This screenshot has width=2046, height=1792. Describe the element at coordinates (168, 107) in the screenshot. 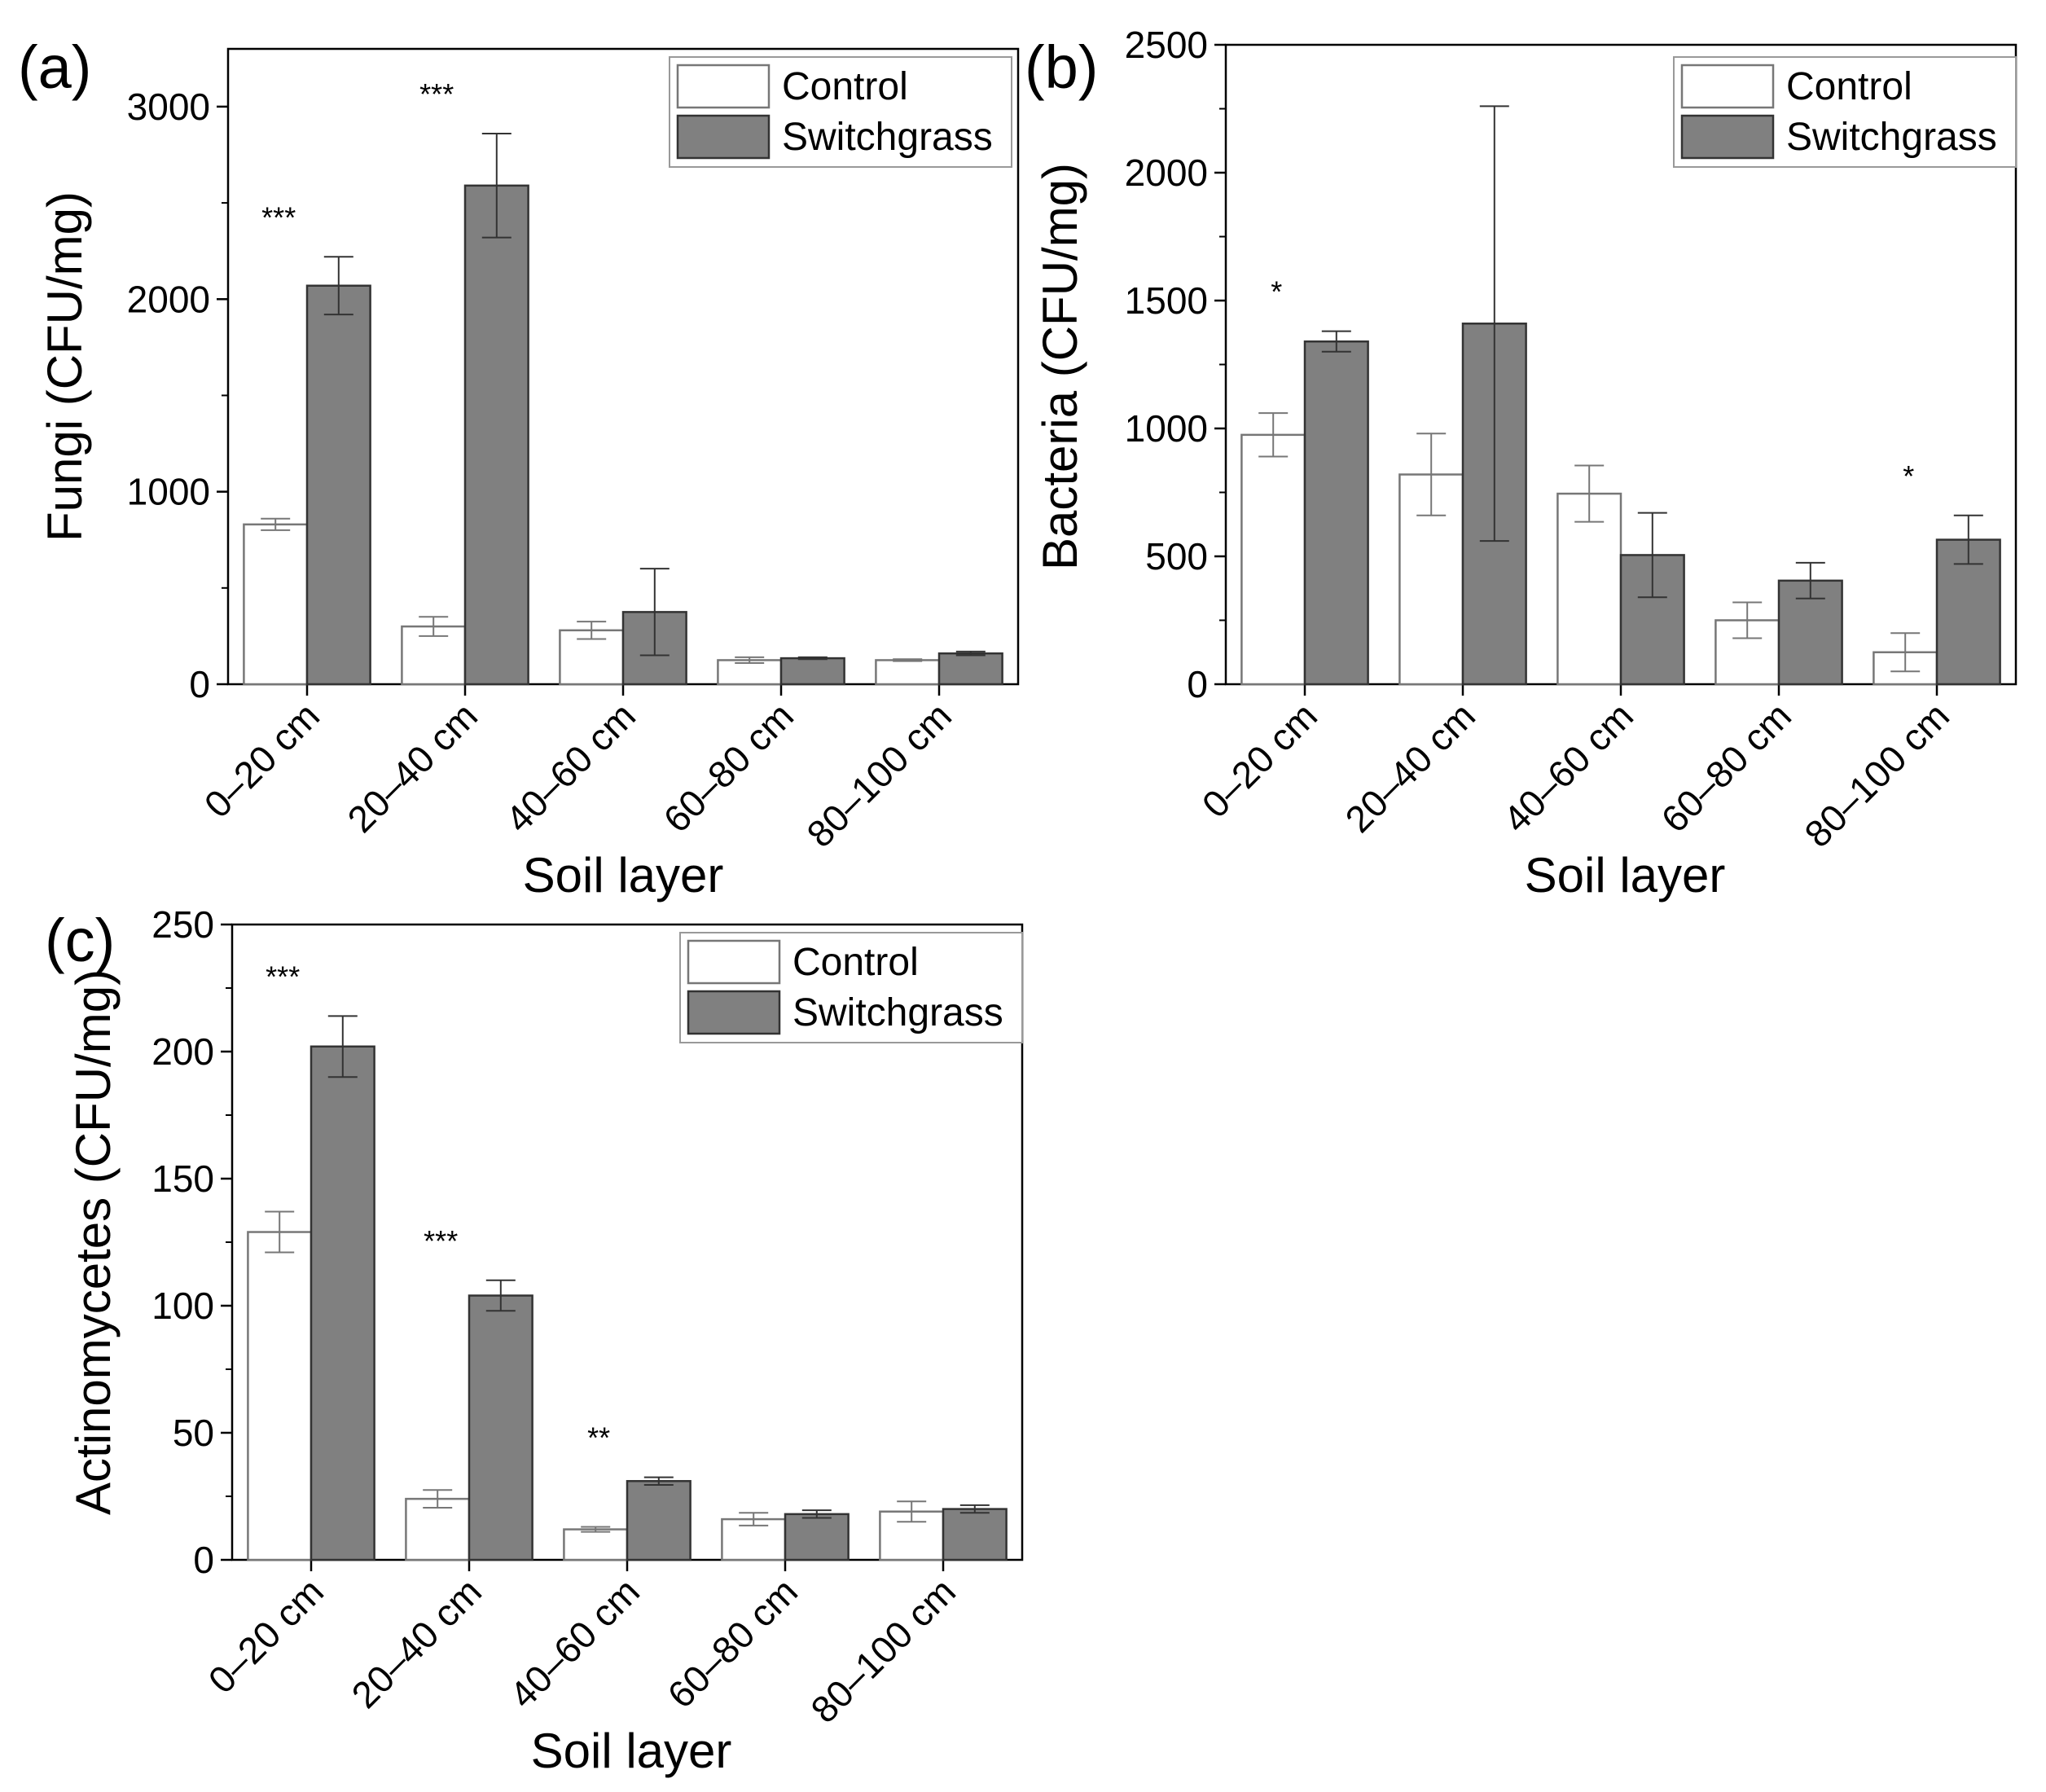

I see `y-tick-label: 3000` at that location.